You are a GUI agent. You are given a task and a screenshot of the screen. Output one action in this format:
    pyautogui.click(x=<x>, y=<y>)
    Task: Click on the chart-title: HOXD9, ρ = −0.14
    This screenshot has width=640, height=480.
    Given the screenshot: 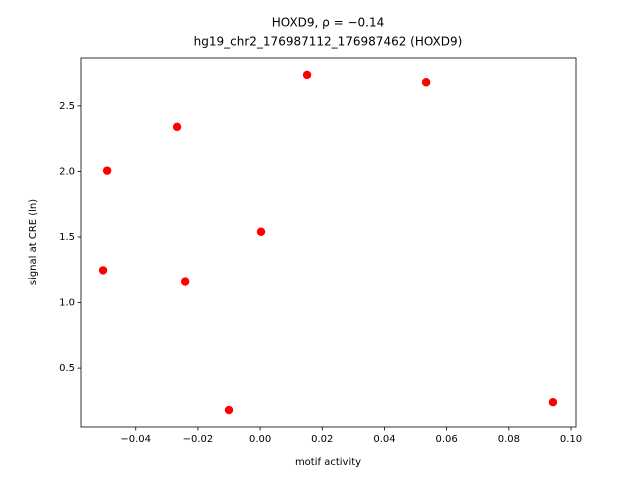 What is the action you would take?
    pyautogui.click(x=328, y=23)
    